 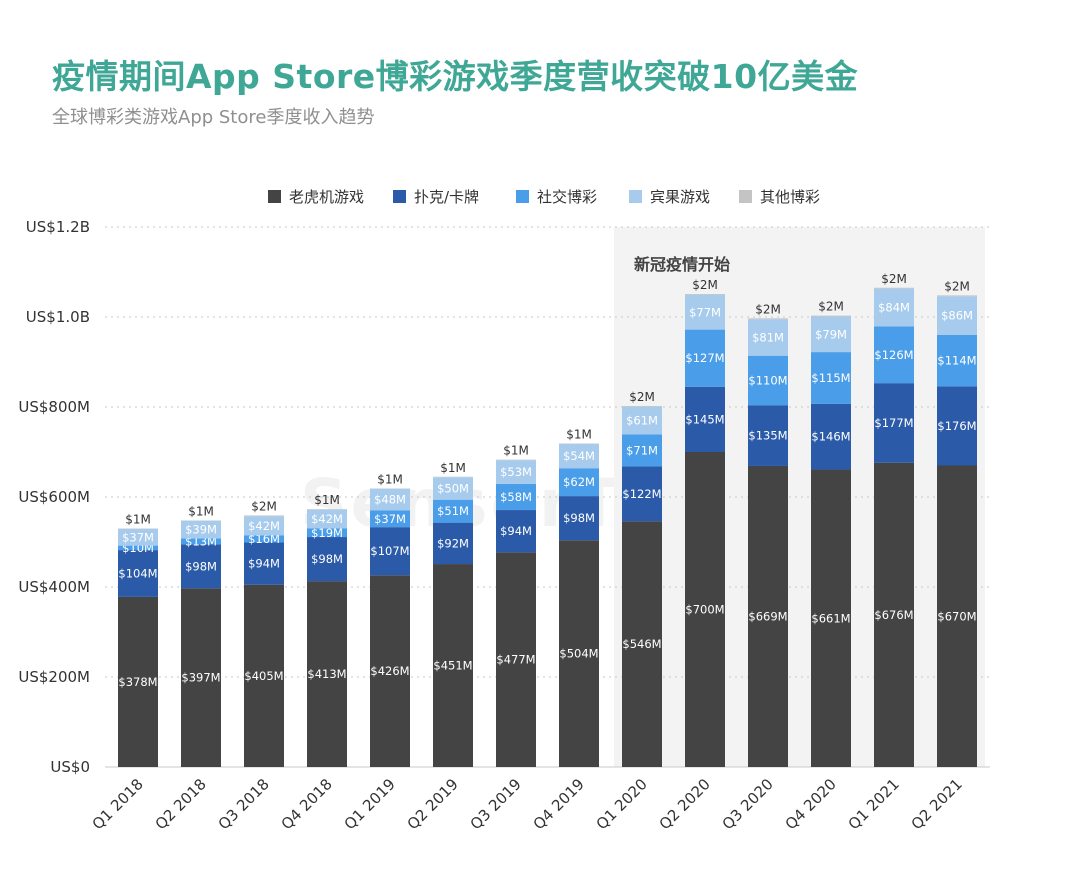 What do you see at coordinates (54, 407) in the screenshot?
I see `y-tick-label: US$800M` at bounding box center [54, 407].